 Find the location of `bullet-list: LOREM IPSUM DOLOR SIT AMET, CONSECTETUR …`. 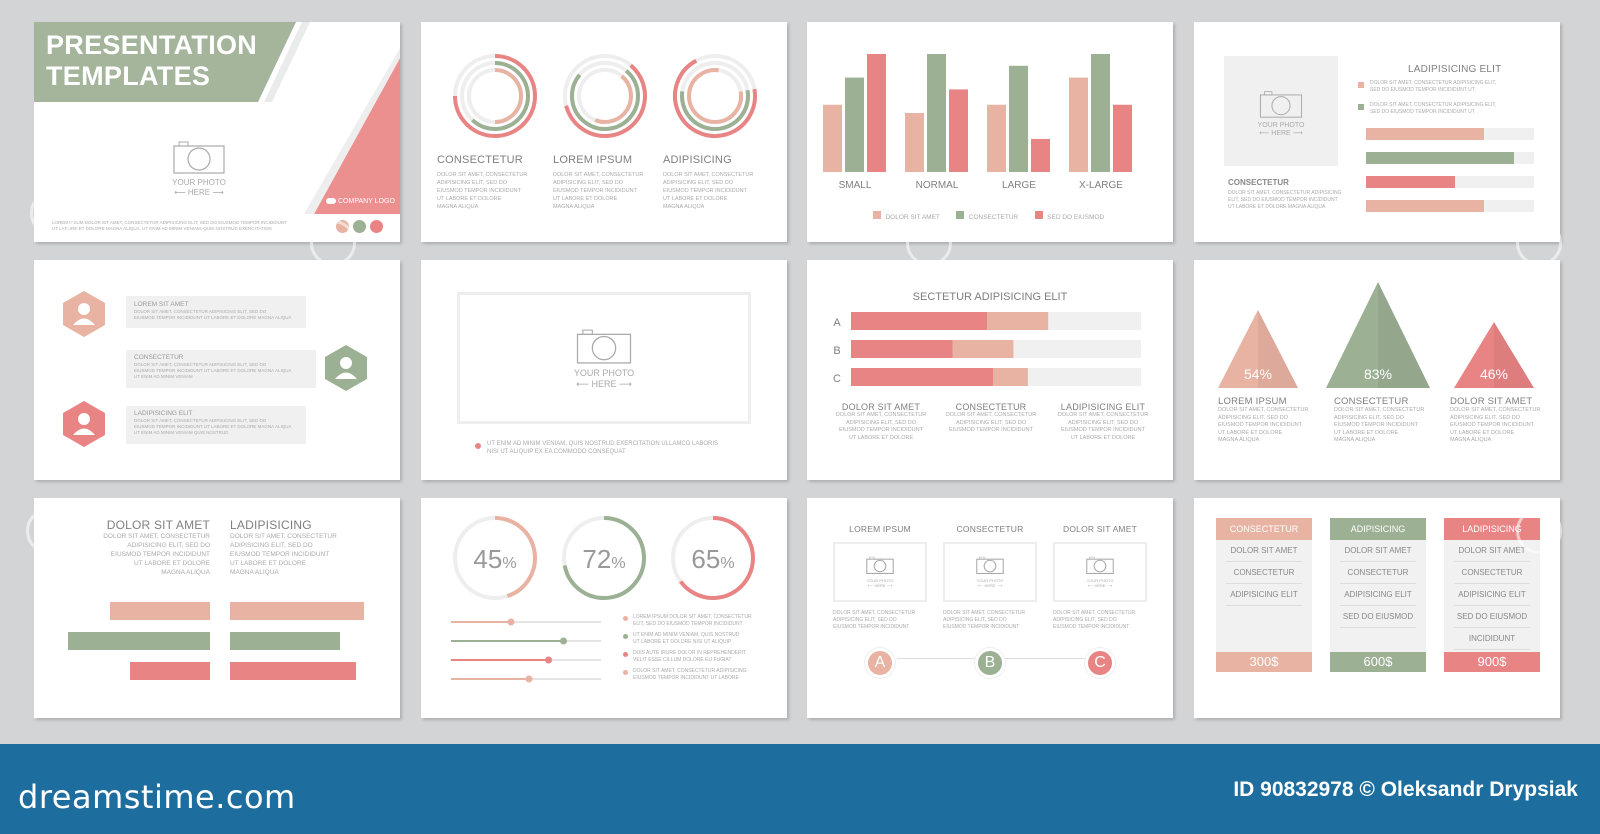

bullet-list: LOREM IPSUM DOLOR SIT AMET, CONSECTETUR … is located at coordinates (703, 650).